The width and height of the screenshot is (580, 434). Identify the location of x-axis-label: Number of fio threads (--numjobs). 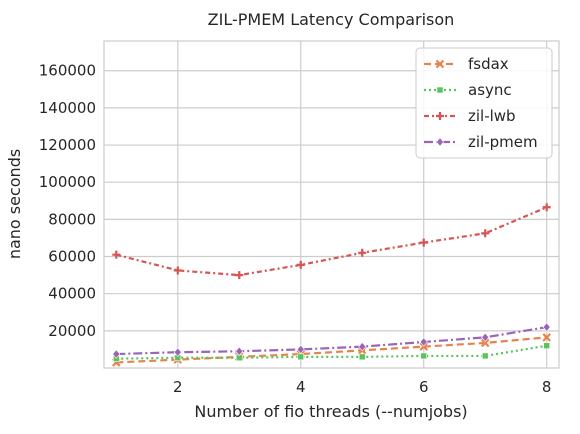
(330, 411).